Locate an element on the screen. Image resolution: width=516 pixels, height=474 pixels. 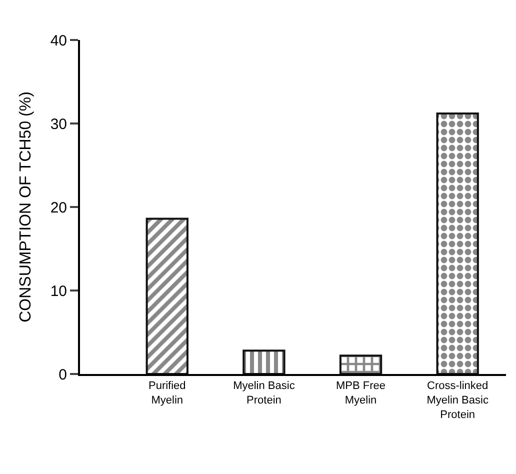
y-axis-title: CONSUMPTION OF TCH50 (%) is located at coordinates (26, 207).